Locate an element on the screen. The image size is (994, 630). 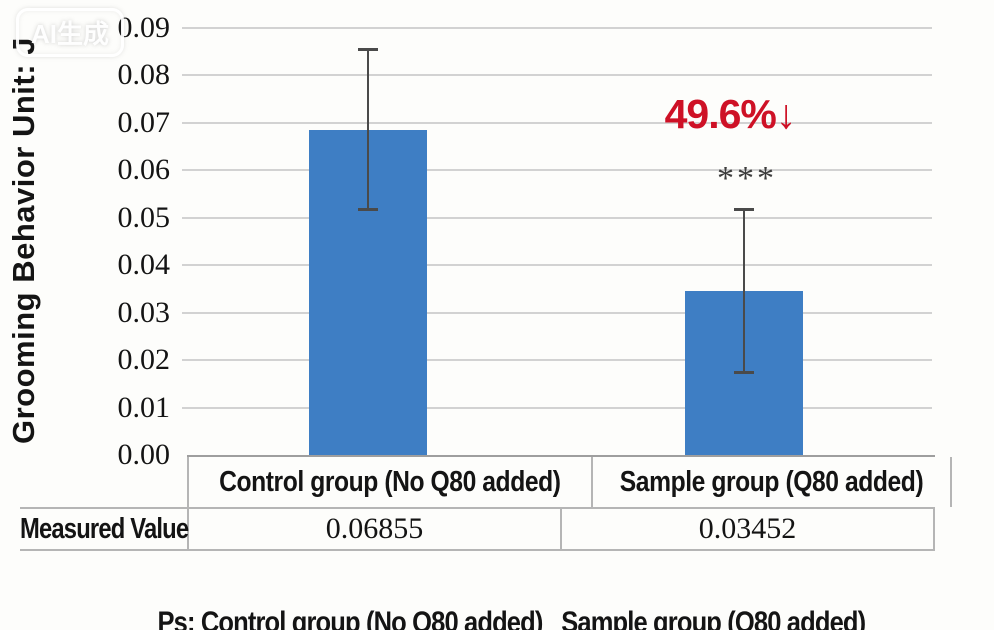
y-tick-label: 0.05 is located at coordinates (144, 217).